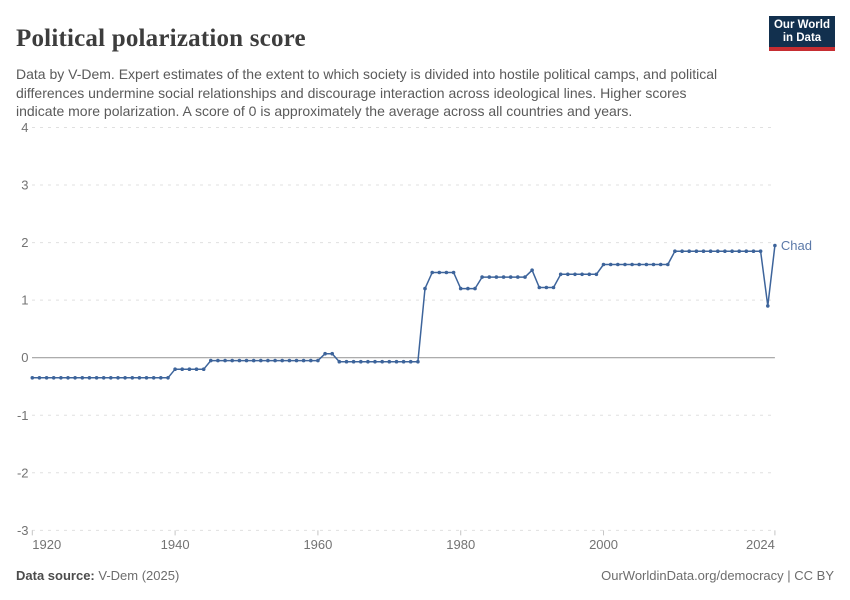 The width and height of the screenshot is (850, 600). Describe the element at coordinates (717, 575) in the screenshot. I see `credit-link: OurWorldinData.org/democracy | CC BY` at that location.